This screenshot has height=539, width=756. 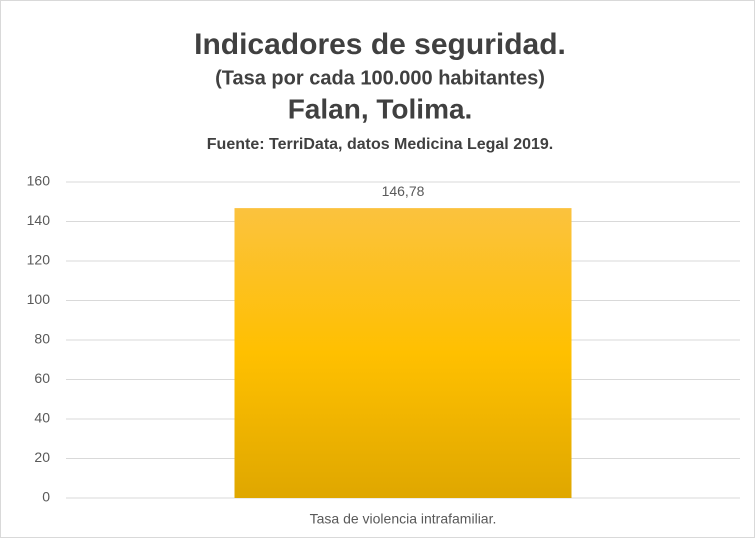 What do you see at coordinates (42, 457) in the screenshot?
I see `y-tick-label: 20` at bounding box center [42, 457].